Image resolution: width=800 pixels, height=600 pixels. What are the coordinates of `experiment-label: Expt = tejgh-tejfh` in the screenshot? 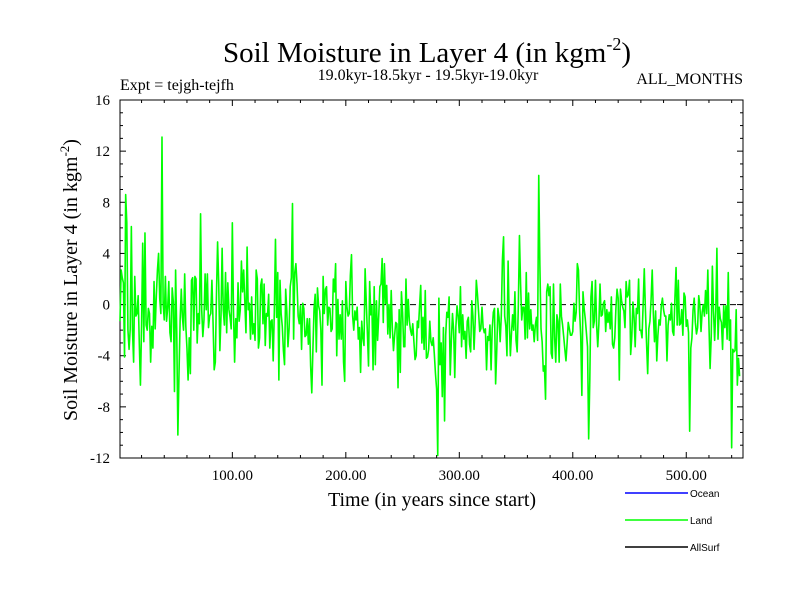 It's located at (177, 85).